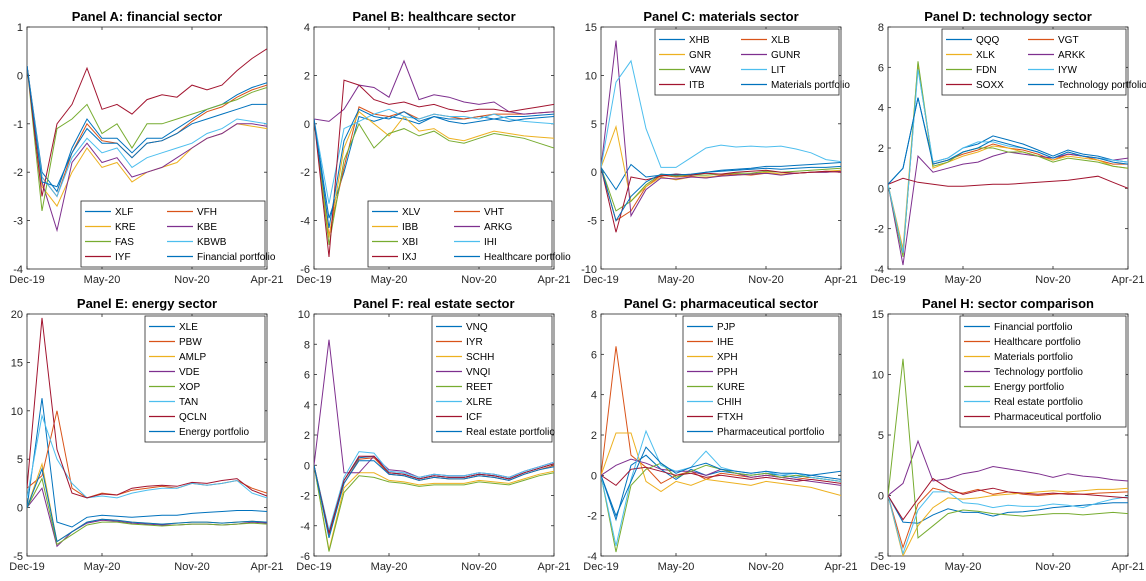  I want to click on legend-label: LIT, so click(778, 70).